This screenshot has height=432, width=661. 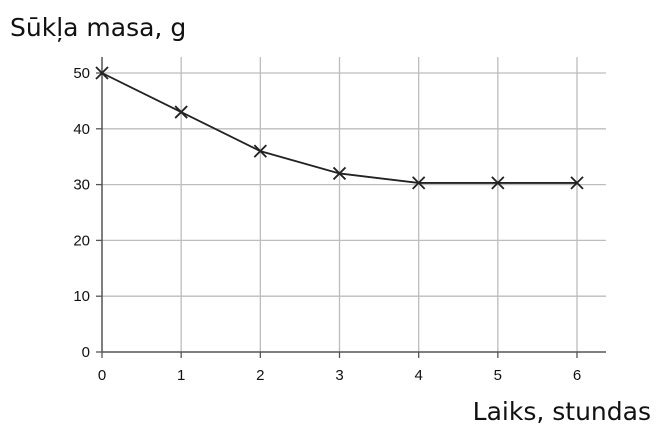 I want to click on y-tick-label: 50, so click(x=81, y=73).